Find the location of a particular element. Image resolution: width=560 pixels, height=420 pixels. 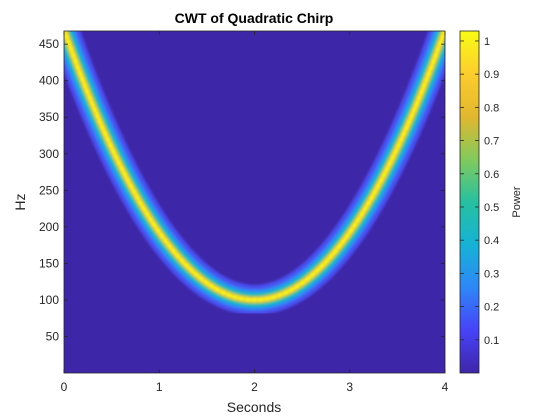

colorbar-label: Power is located at coordinates (517, 202).